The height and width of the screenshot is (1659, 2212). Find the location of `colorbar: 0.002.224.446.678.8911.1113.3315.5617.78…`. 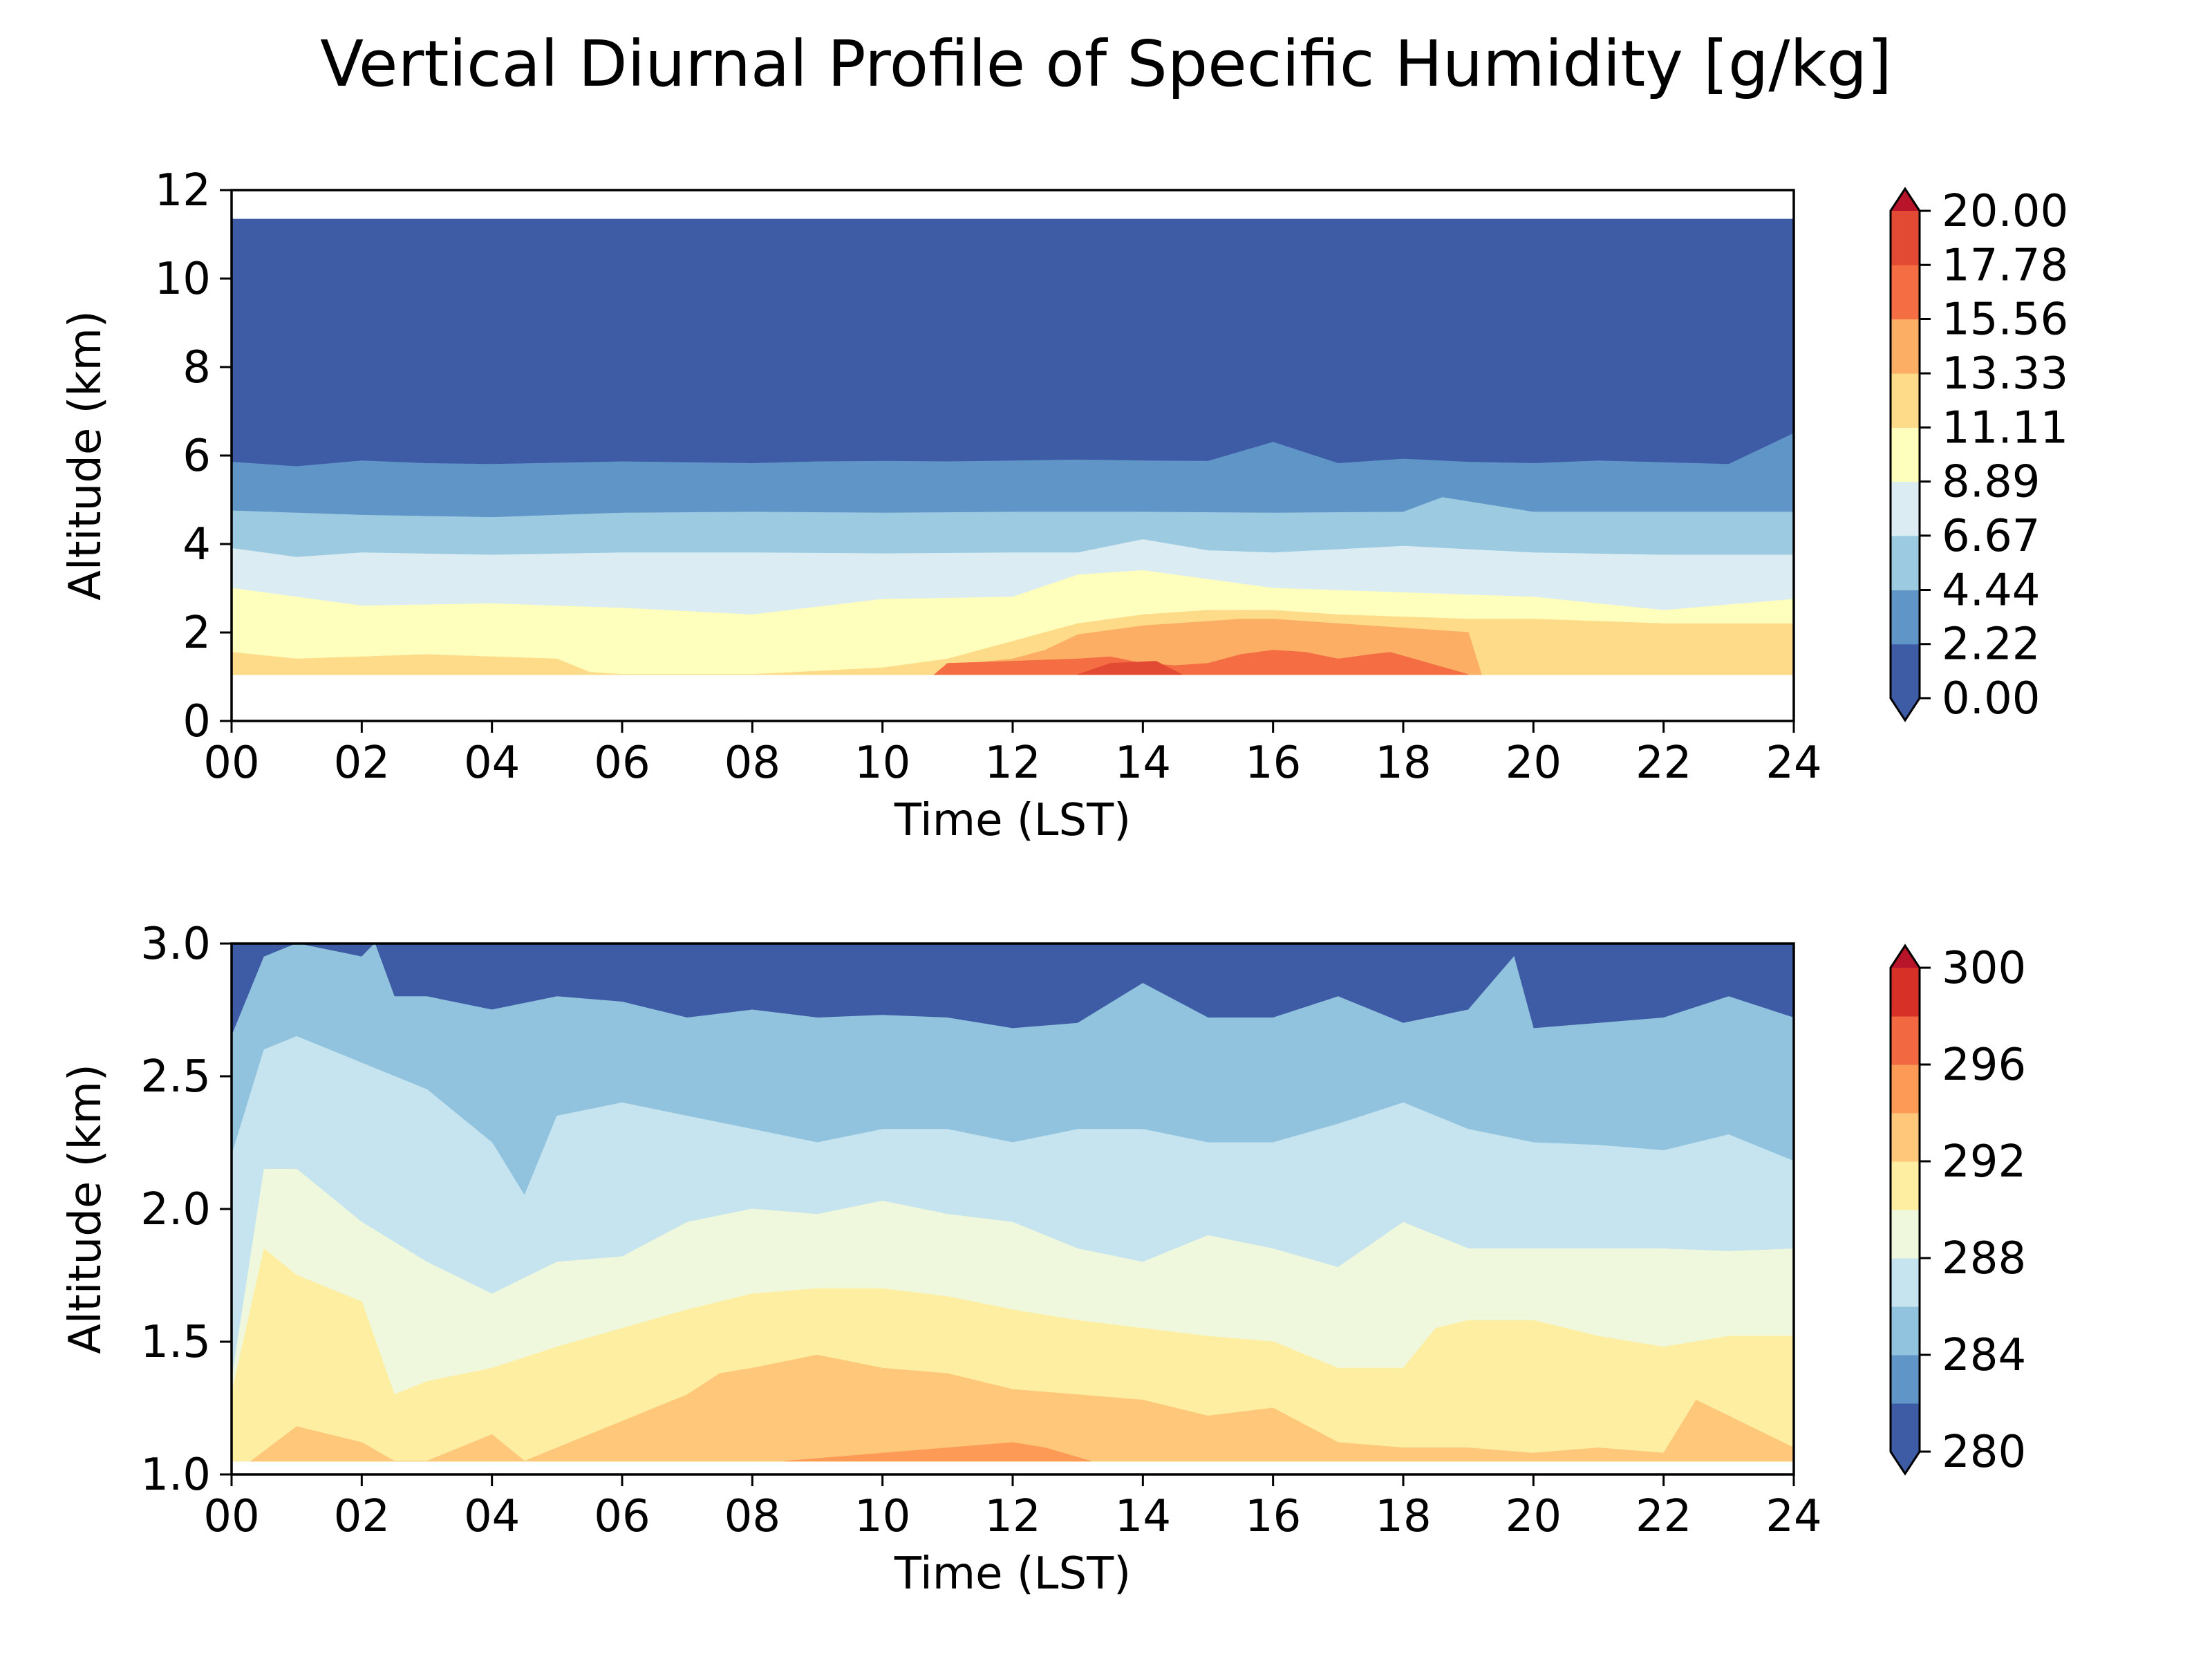

colorbar: 0.002.224.446.678.8911.1113.3315.5617.78… is located at coordinates (1979, 455).